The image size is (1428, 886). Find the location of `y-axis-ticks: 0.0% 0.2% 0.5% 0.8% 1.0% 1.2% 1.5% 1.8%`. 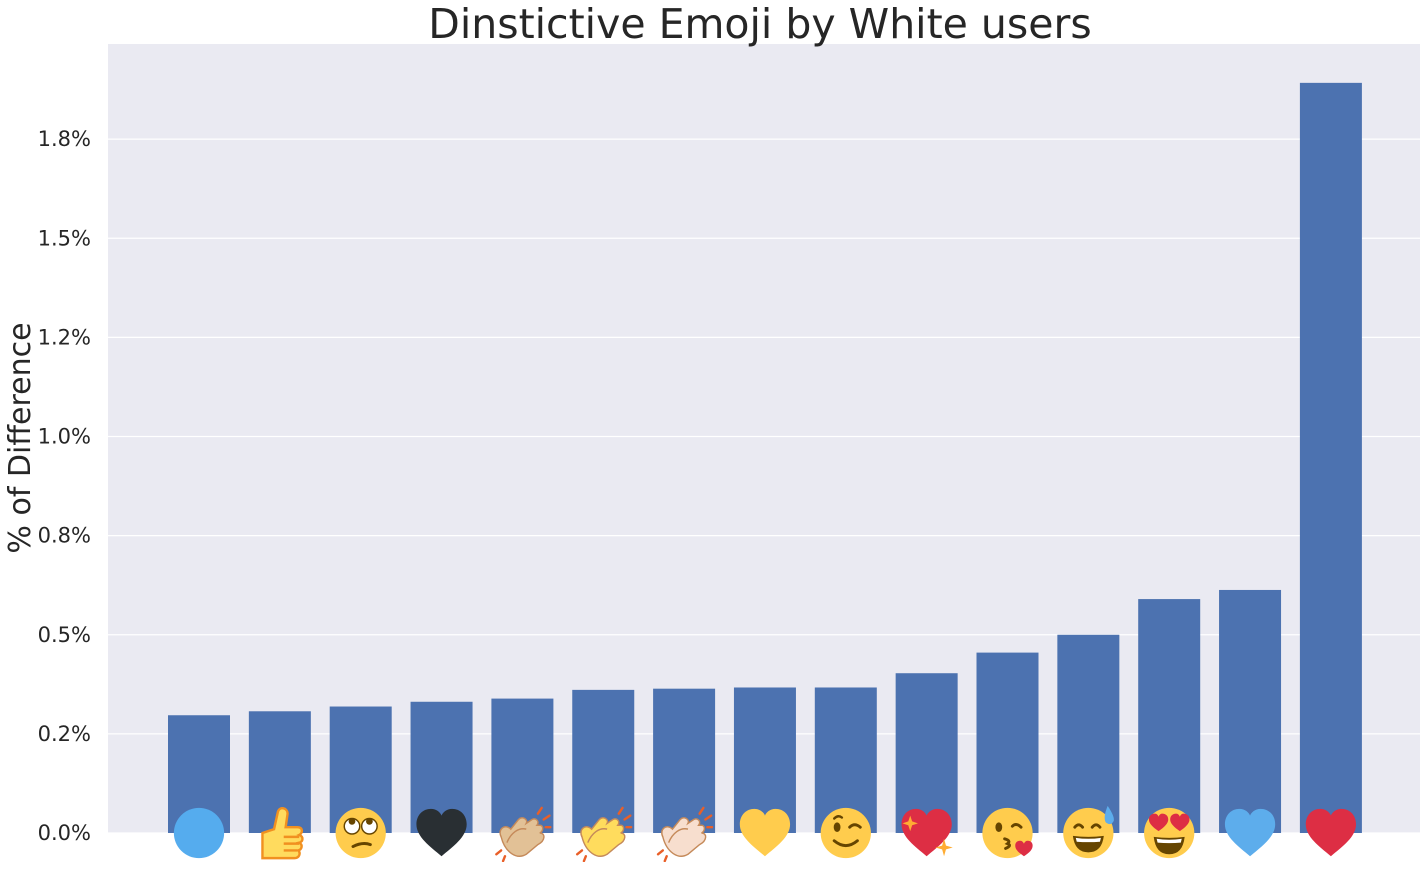

y-axis-ticks: 0.0% 0.2% 0.5% 0.8% 1.0% 1.2% 1.5% 1.8% is located at coordinates (64, 486).